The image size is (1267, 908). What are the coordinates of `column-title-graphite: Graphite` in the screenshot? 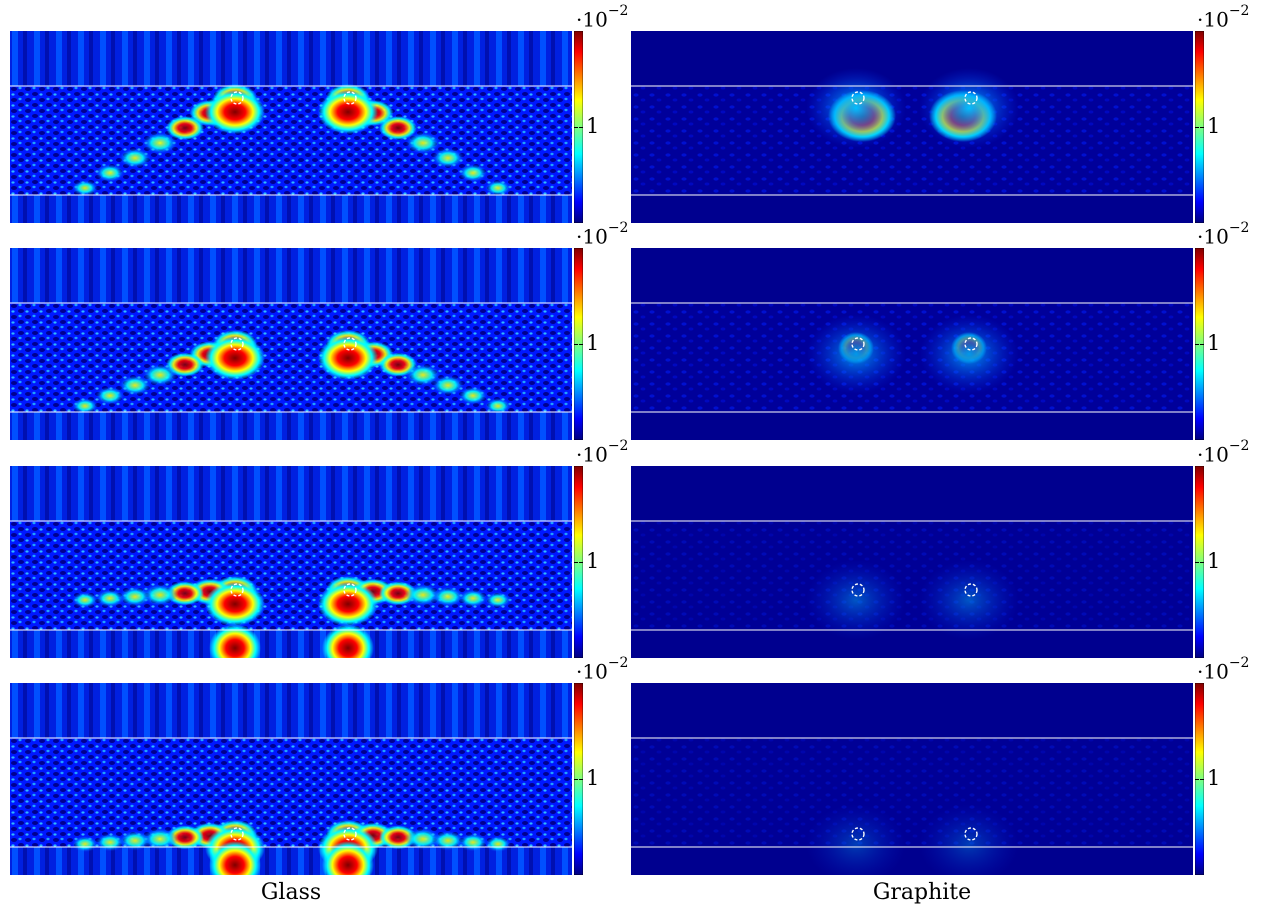 It's located at (922, 892).